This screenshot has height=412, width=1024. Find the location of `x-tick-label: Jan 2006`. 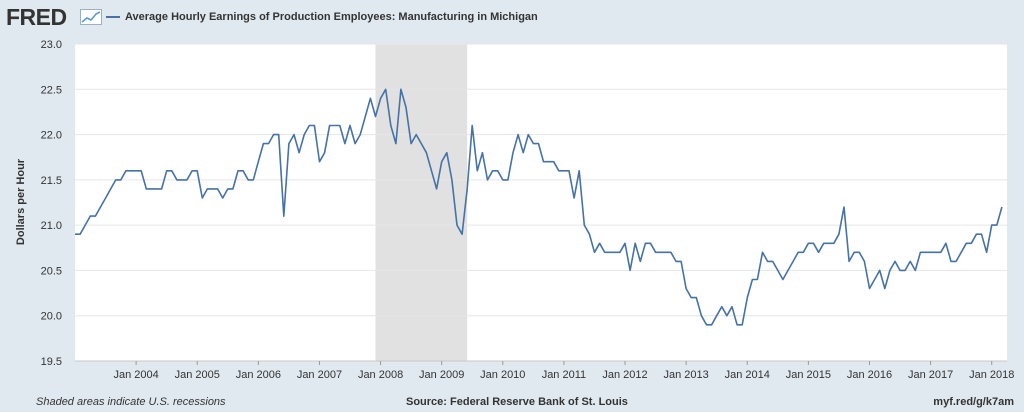

x-tick-label: Jan 2006 is located at coordinates (258, 375).